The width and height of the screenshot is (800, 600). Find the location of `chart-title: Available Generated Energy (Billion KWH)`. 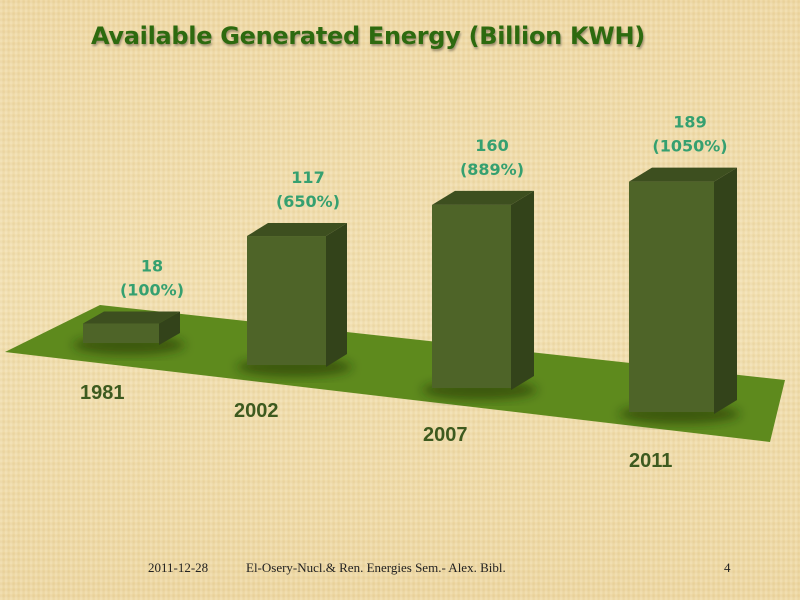

chart-title: Available Generated Energy (Billion KWH) is located at coordinates (368, 36).